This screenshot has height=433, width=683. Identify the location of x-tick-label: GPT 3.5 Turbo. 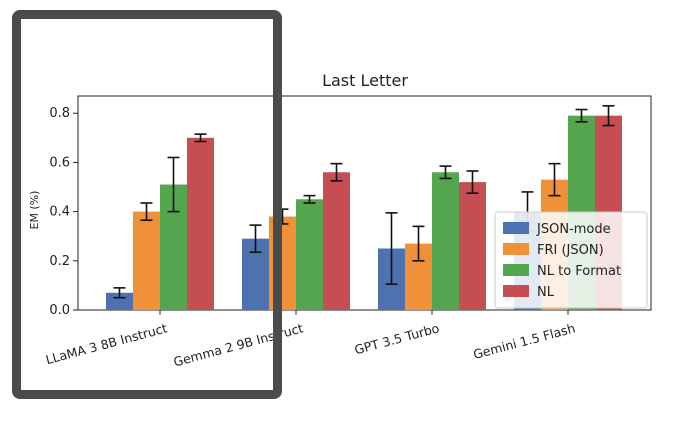
(397, 338).